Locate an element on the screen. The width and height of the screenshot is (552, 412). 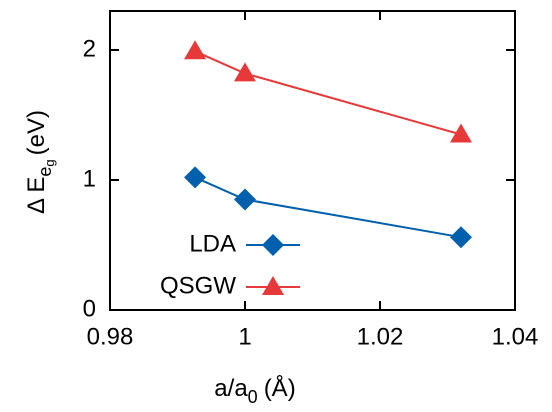
y-label-main: Δ E is located at coordinates (36, 195).